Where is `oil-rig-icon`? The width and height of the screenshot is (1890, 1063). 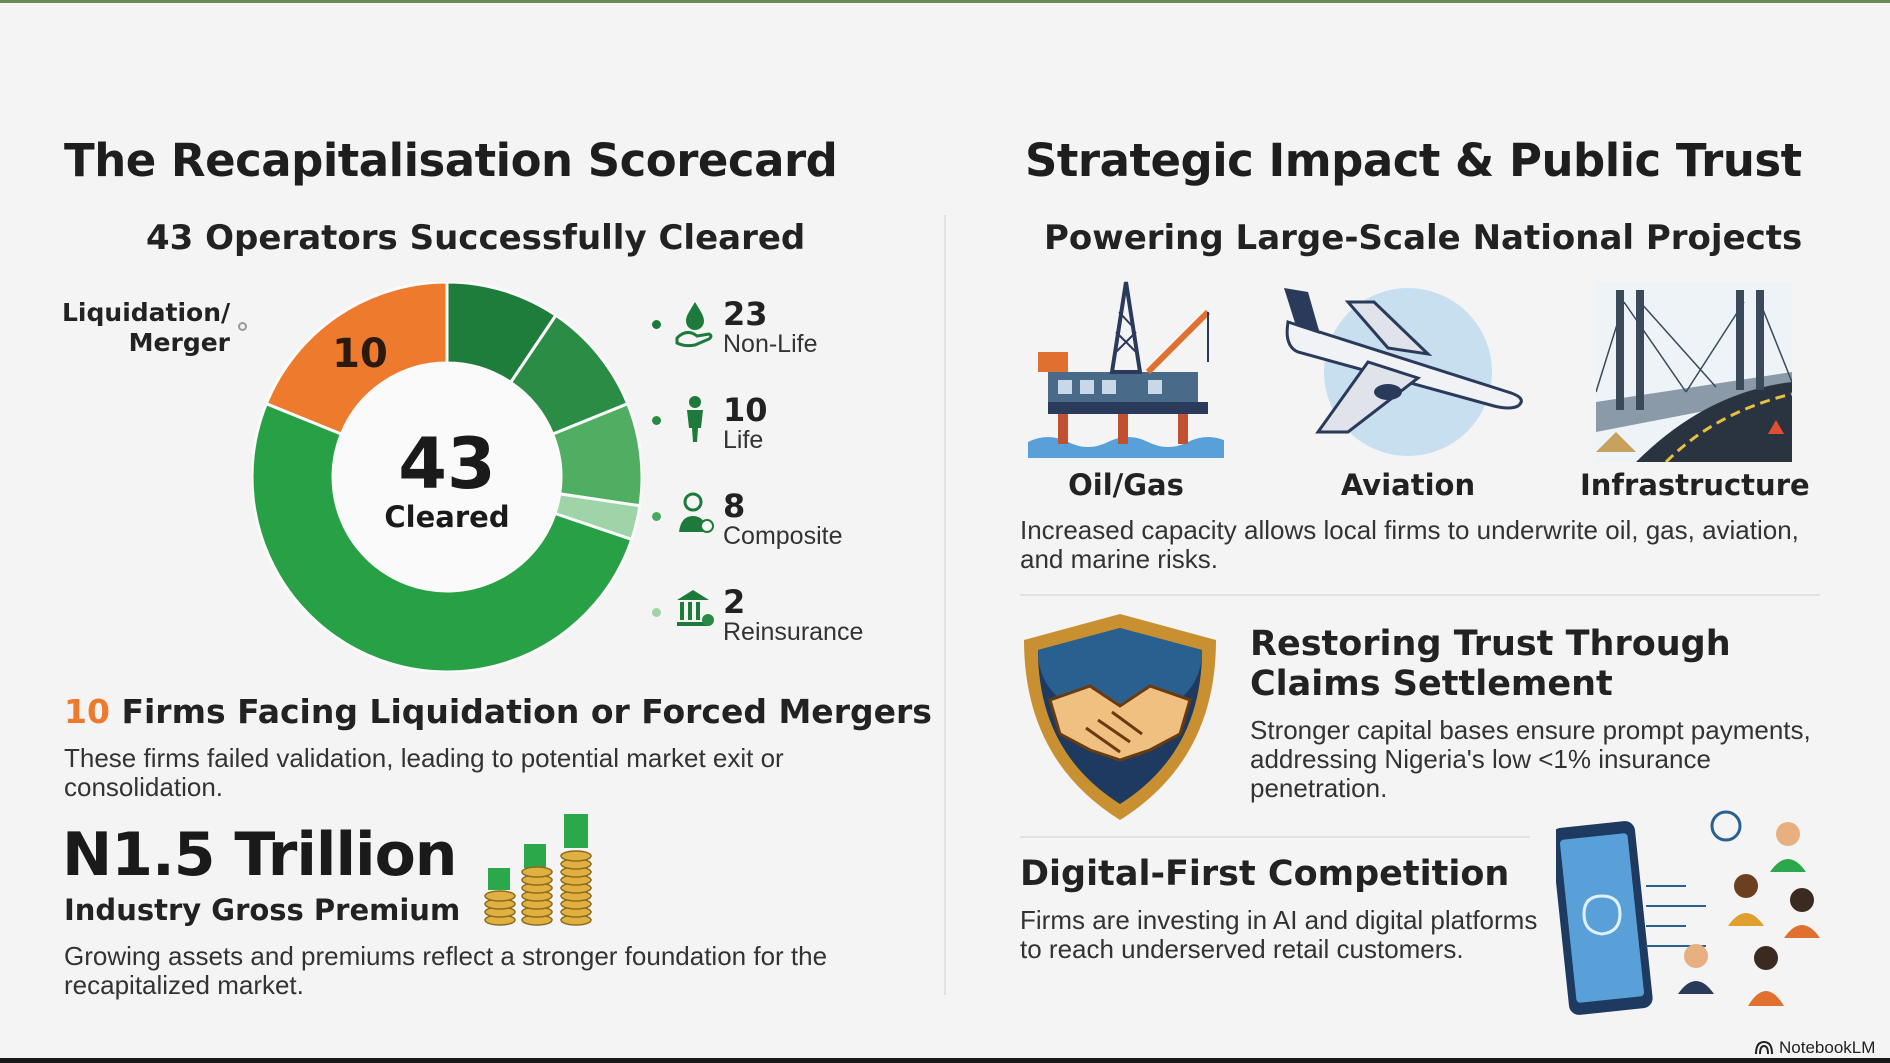 oil-rig-icon is located at coordinates (1126, 369).